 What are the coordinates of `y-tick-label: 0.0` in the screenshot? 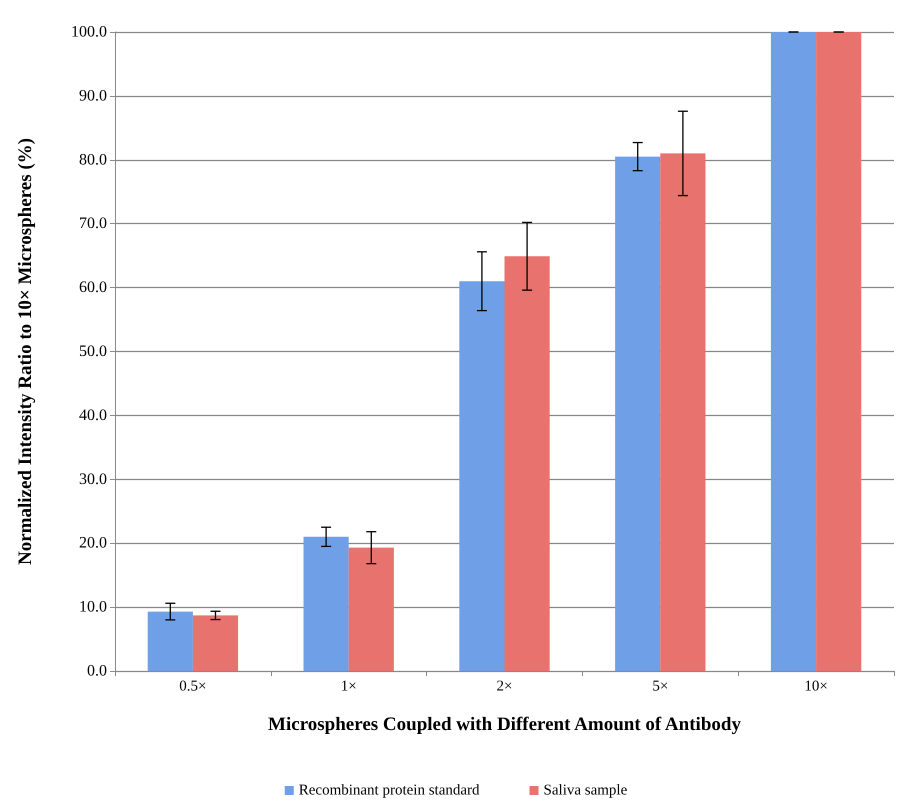 It's located at (97, 671).